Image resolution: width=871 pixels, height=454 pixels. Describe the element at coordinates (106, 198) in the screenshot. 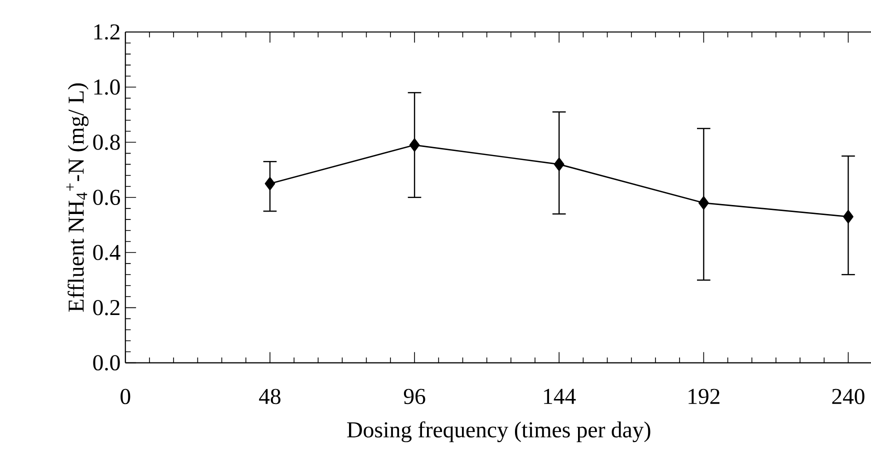

I see `y-tick-label: 0.6` at that location.